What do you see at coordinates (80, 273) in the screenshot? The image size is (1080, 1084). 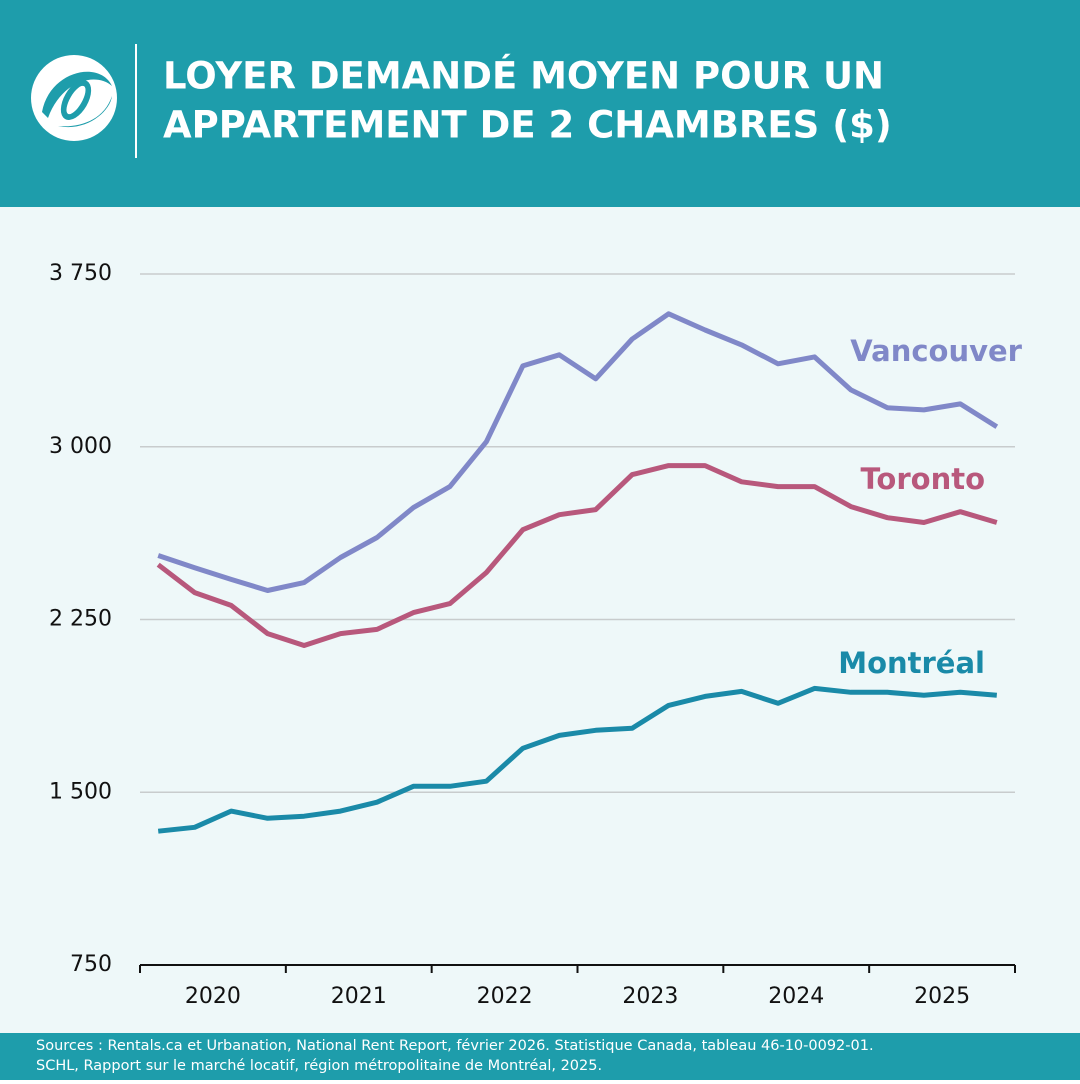 I see `y-tick-label: 3 750` at bounding box center [80, 273].